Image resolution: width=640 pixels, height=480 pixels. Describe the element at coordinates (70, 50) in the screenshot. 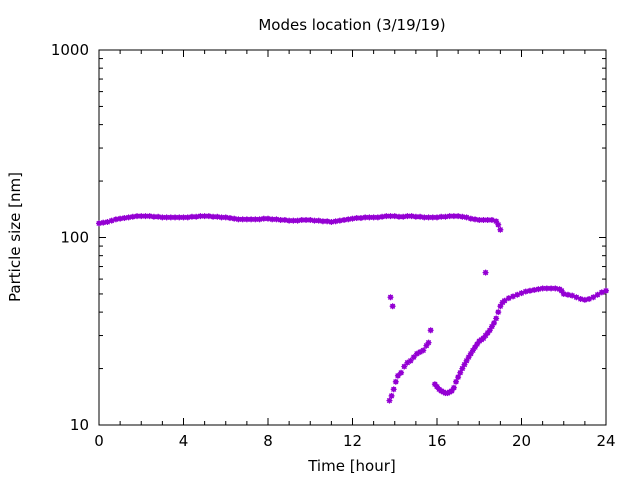

I see `y-tick-label: 1000` at that location.